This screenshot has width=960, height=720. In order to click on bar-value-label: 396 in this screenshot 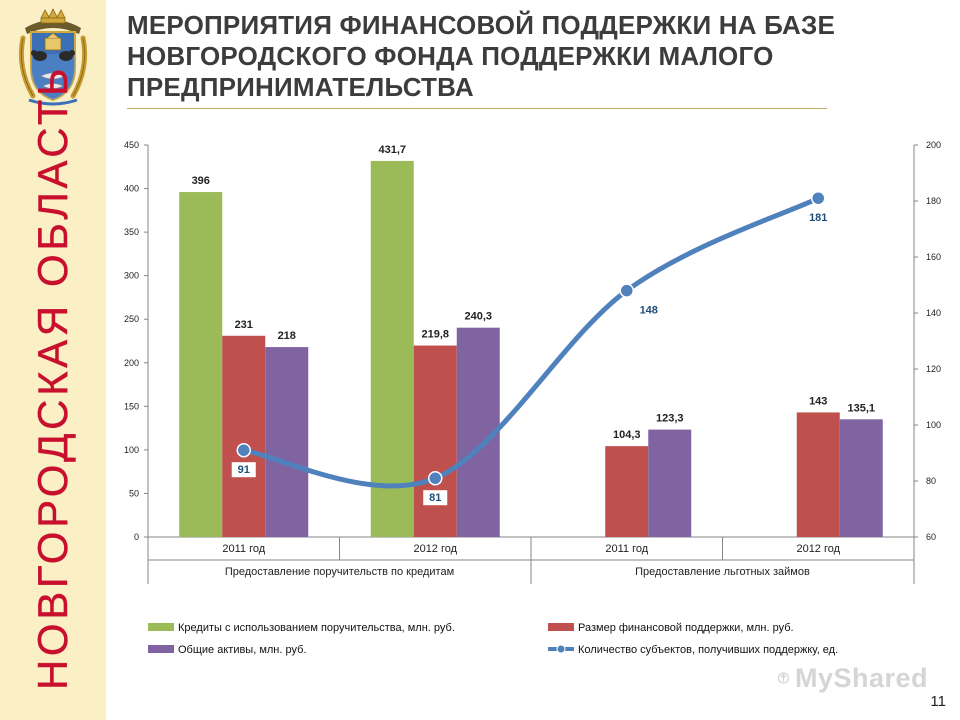, I will do `click(201, 181)`.